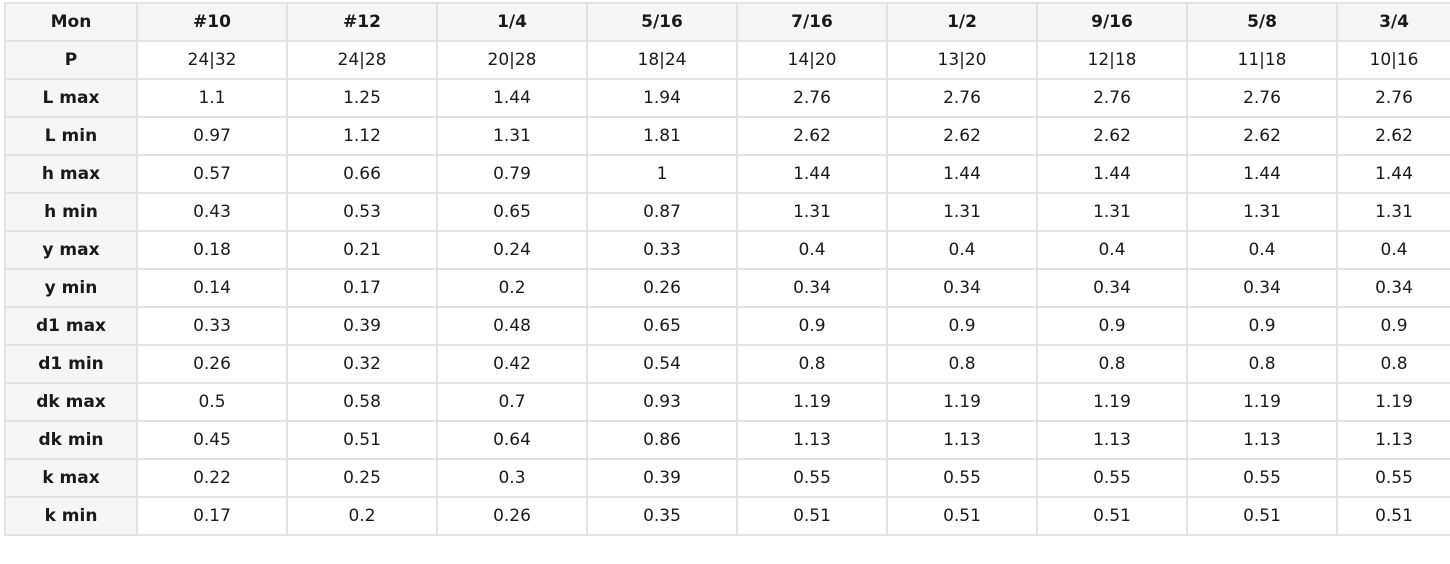  I want to click on table-cell: 0.39, so click(662, 478).